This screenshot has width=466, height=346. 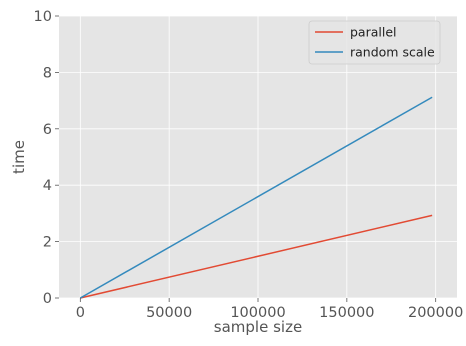 What do you see at coordinates (392, 52) in the screenshot?
I see `legend-label-1: random scale` at bounding box center [392, 52].